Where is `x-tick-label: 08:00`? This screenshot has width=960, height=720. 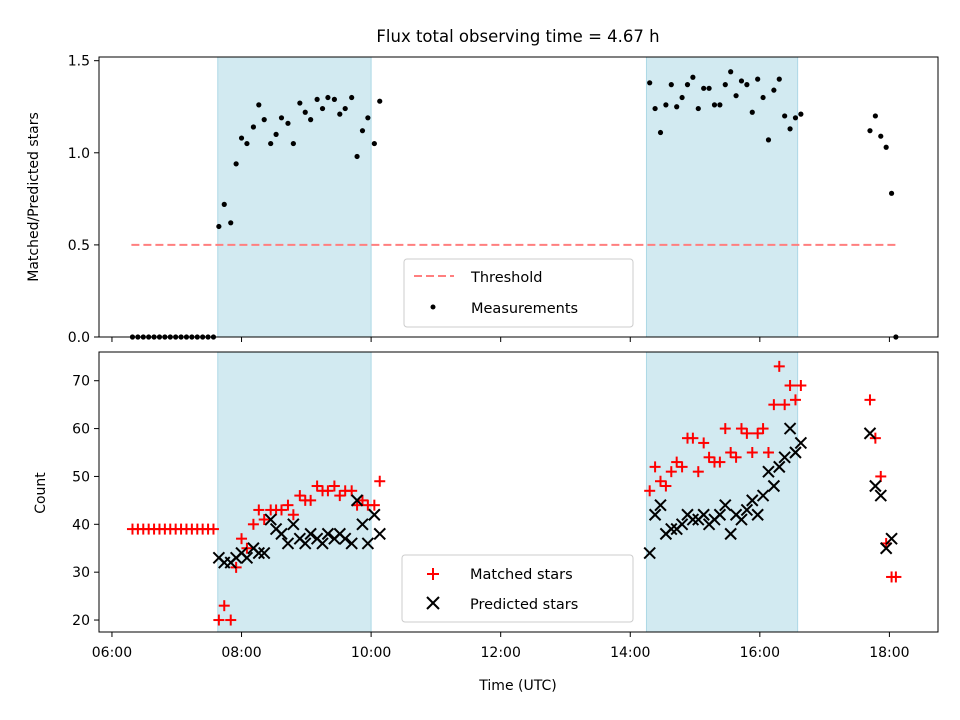
x-tick-label: 08:00 is located at coordinates (241, 653).